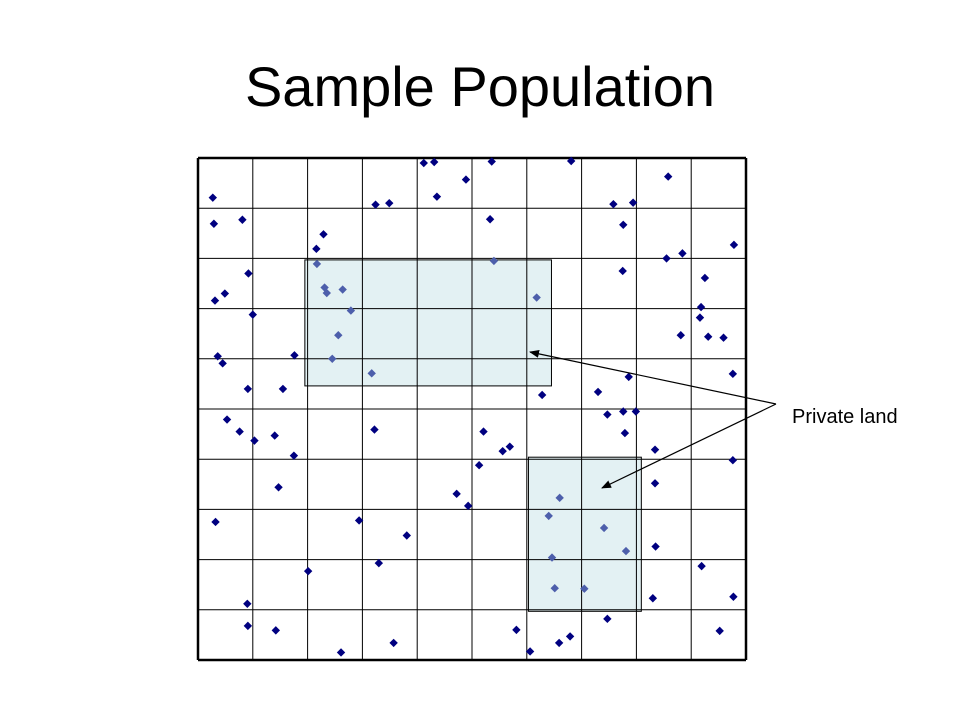 The width and height of the screenshot is (960, 720). I want to click on slide-title: Sample Population, so click(480, 86).